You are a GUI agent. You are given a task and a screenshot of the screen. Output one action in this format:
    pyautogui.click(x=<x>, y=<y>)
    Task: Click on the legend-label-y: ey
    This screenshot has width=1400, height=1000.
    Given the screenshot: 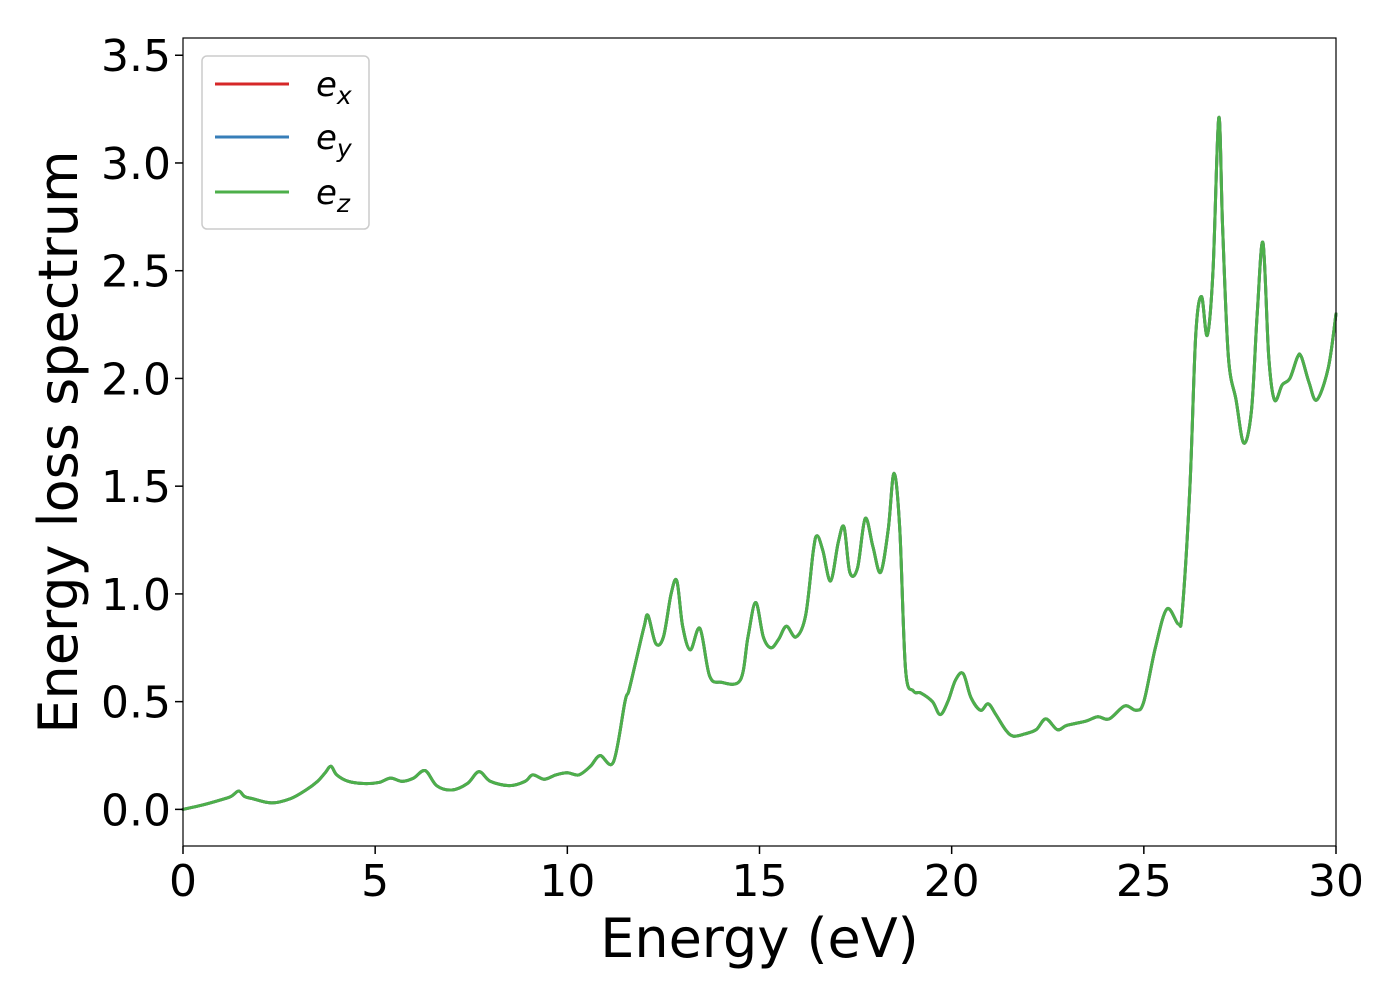 What is the action you would take?
    pyautogui.click(x=334, y=140)
    